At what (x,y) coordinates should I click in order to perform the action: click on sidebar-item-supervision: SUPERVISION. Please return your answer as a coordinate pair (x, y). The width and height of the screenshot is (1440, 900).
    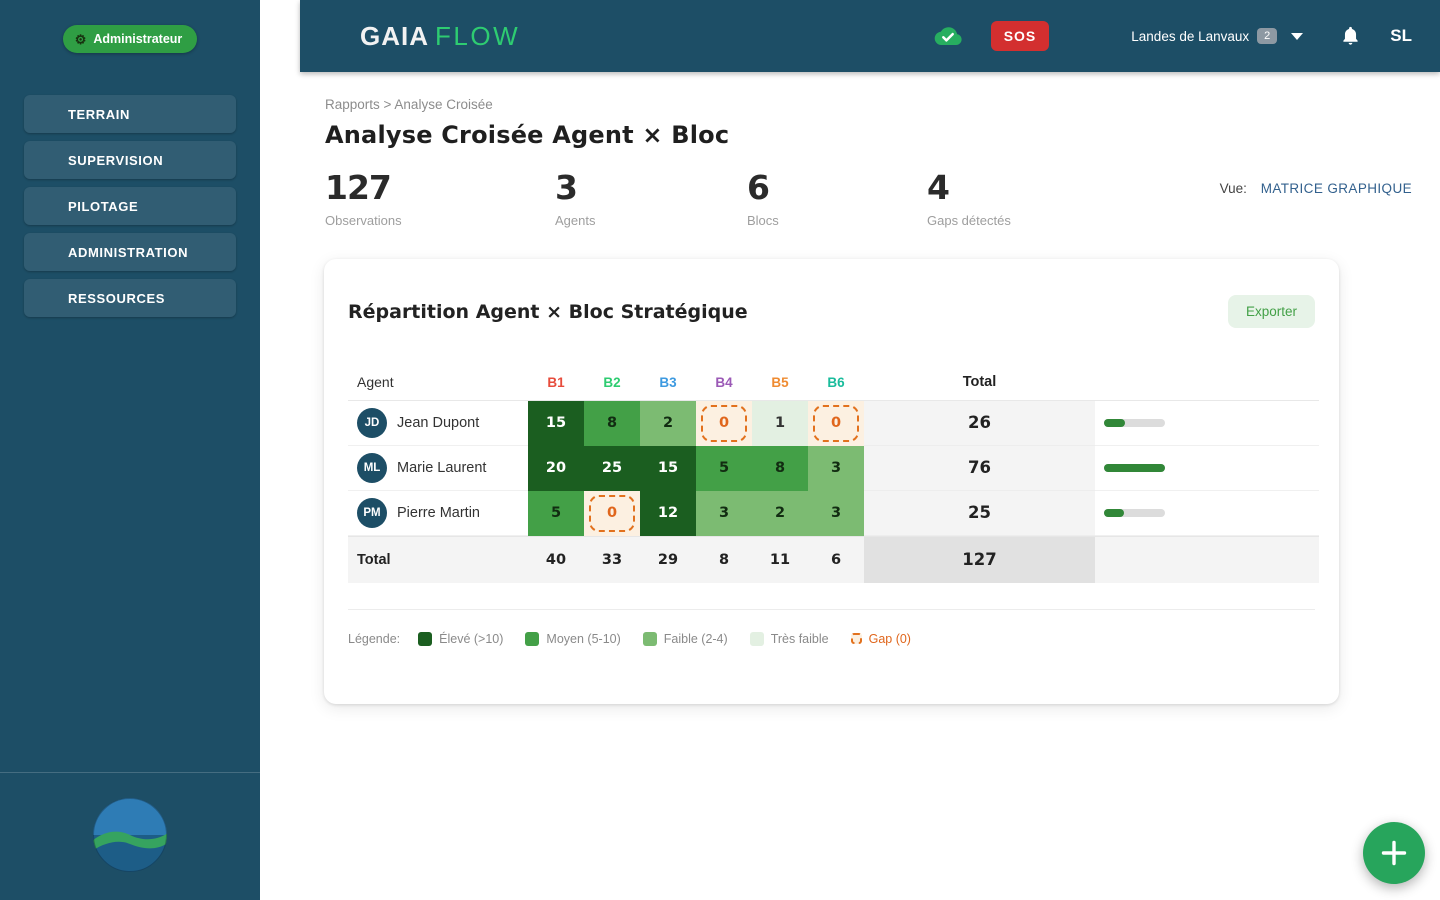
    Looking at the image, I should click on (130, 160).